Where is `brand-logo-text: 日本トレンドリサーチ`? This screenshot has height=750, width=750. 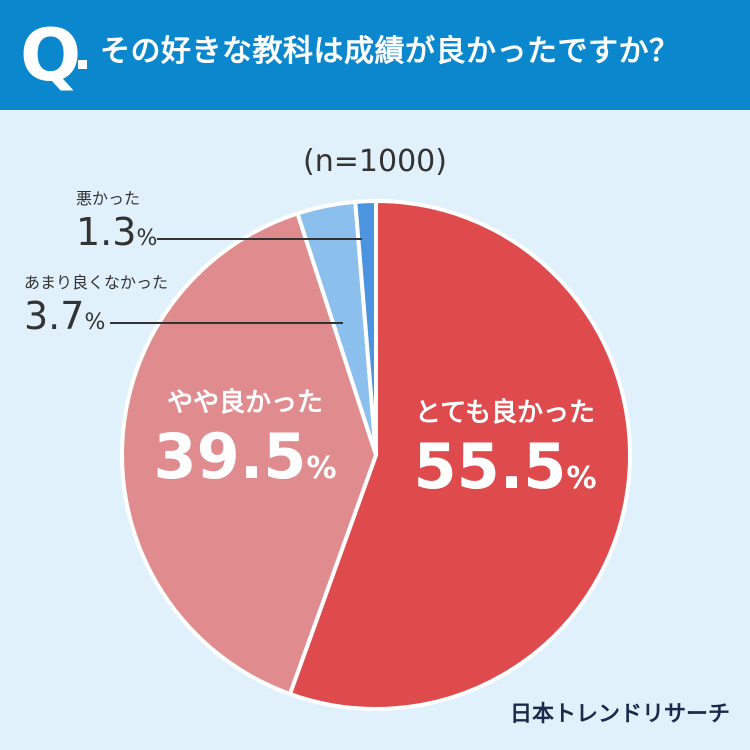
brand-logo-text: 日本トレンドリサーチ is located at coordinates (619, 714).